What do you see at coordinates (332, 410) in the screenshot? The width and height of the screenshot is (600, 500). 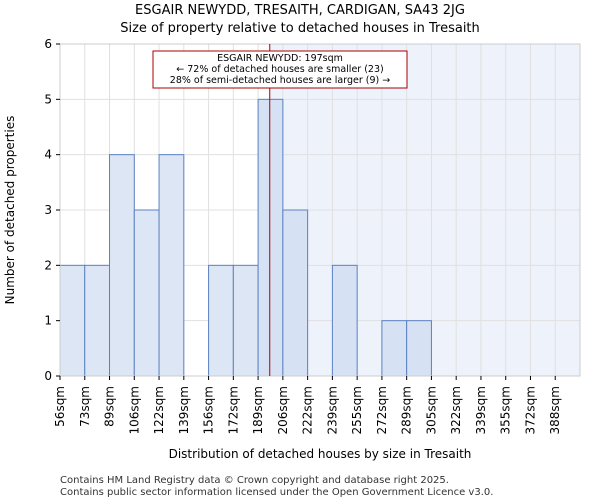 I see `x-tick-label: 239sqm` at bounding box center [332, 410].